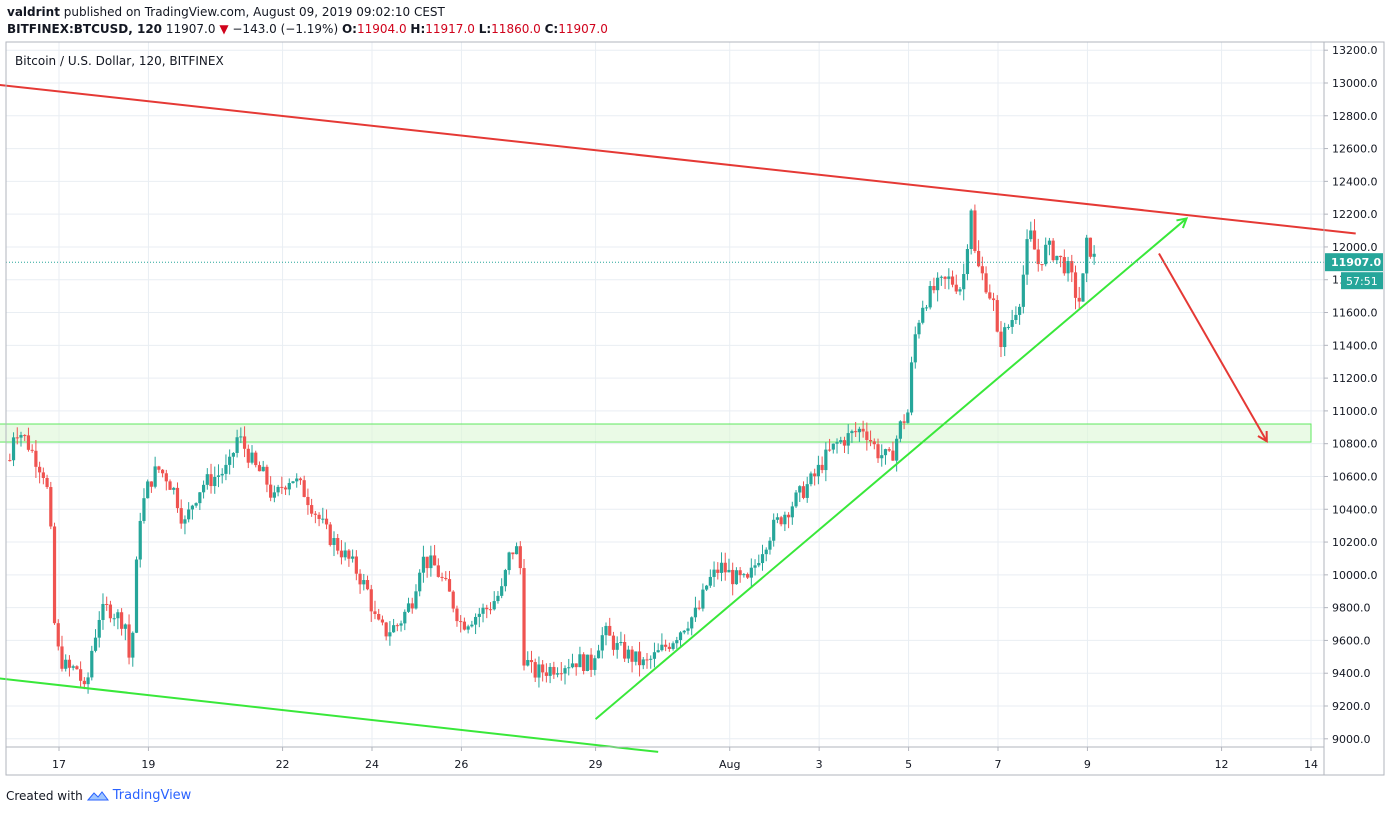  What do you see at coordinates (656, 433) in the screenshot?
I see `support-zone-layer` at bounding box center [656, 433].